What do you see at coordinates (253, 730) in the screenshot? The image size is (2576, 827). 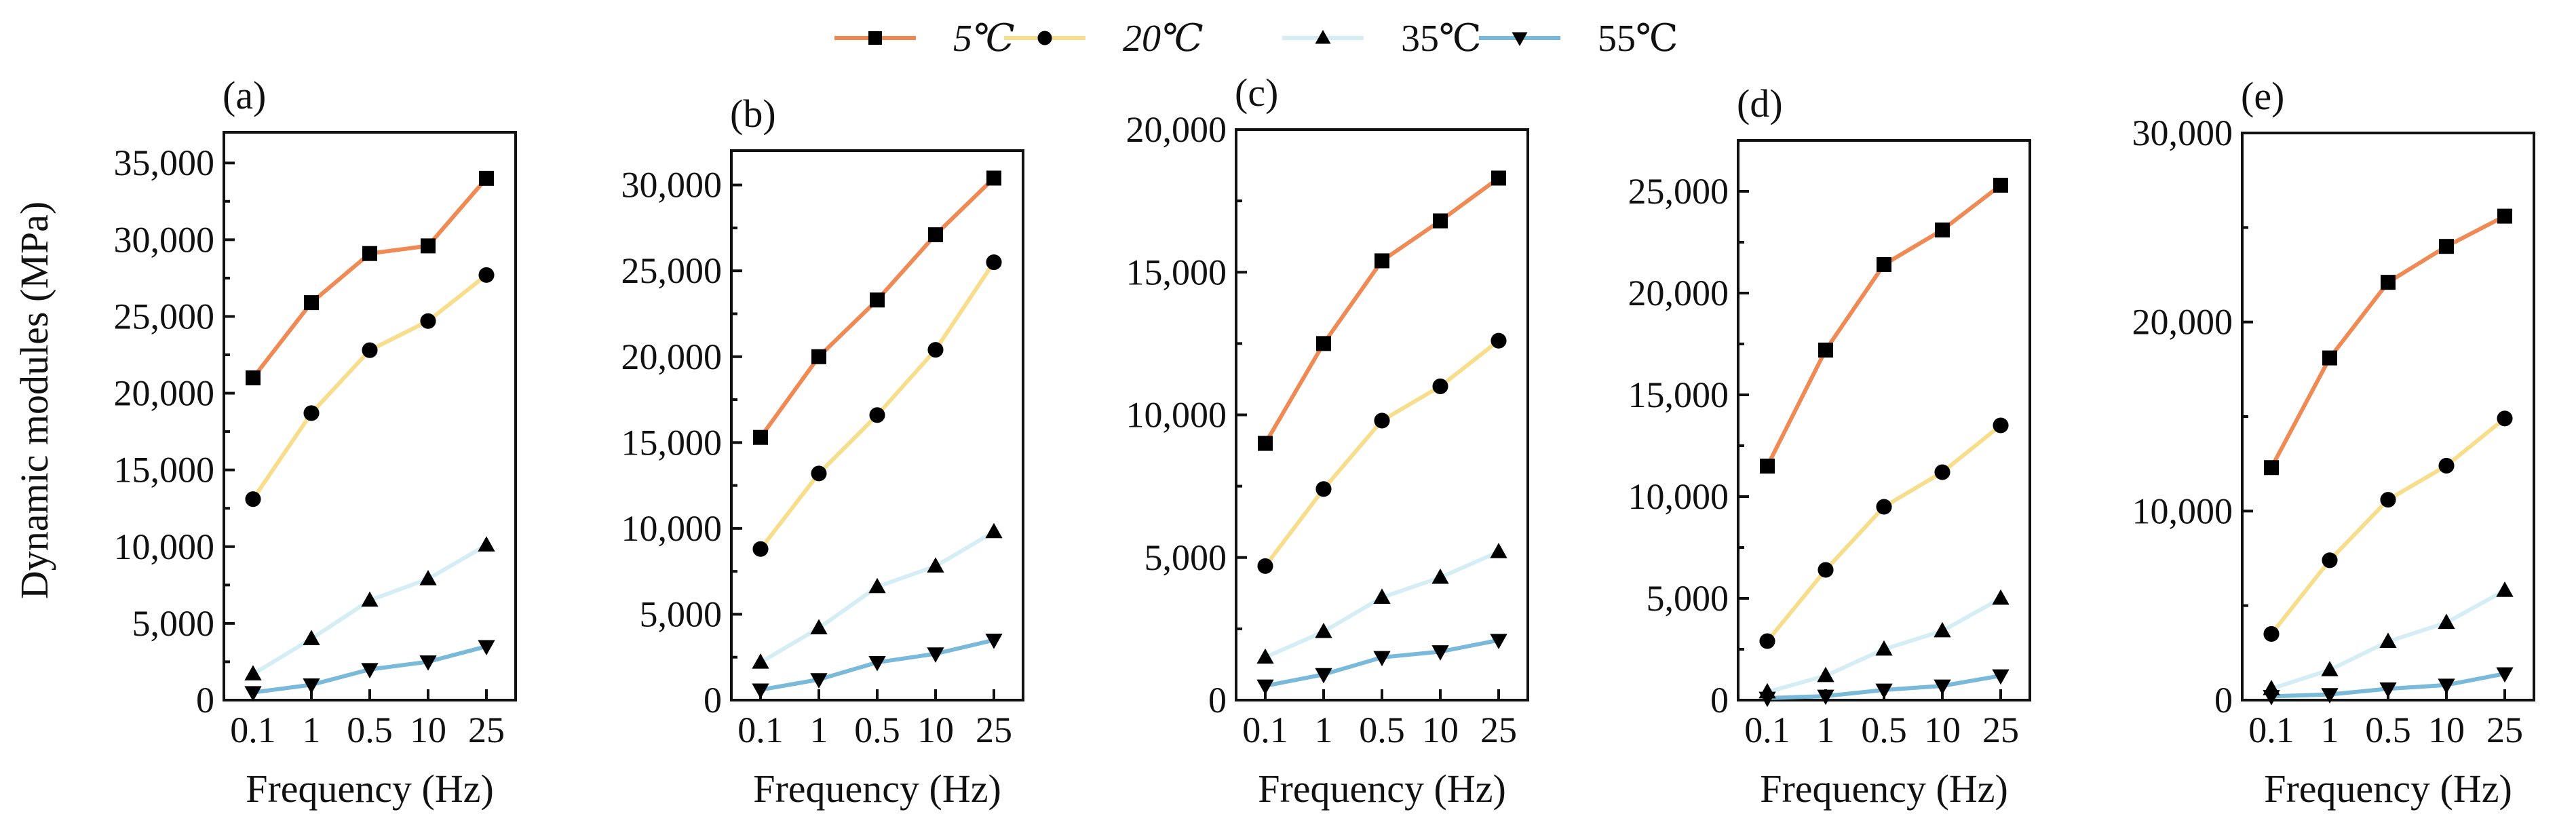 I see `x-tick-label: 0.1` at bounding box center [253, 730].